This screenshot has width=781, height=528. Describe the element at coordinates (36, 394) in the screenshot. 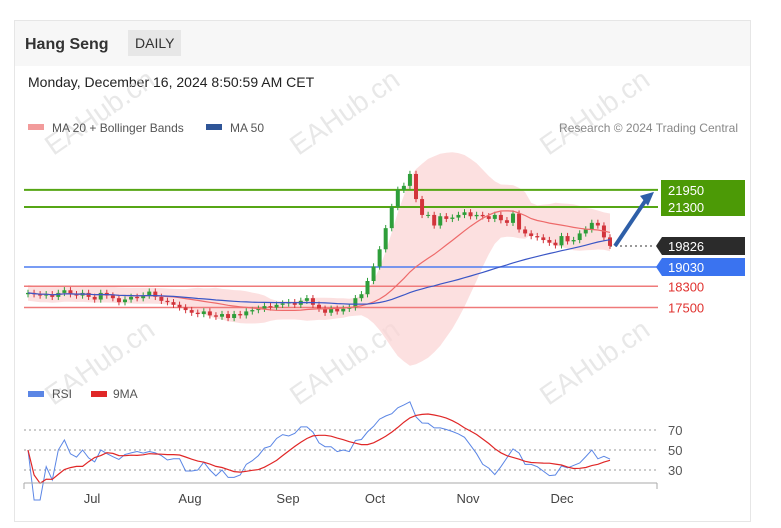

I see `rsi-legend-swatch` at that location.